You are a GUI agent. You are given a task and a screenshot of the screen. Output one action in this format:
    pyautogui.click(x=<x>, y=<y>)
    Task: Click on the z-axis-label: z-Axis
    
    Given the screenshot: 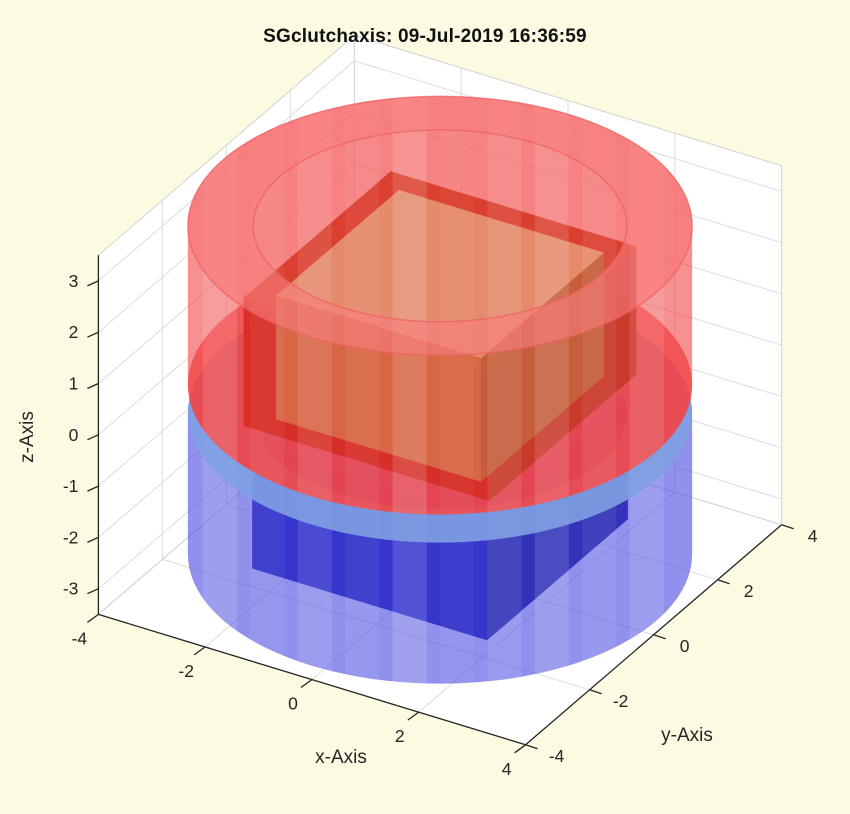 What is the action you would take?
    pyautogui.click(x=27, y=437)
    